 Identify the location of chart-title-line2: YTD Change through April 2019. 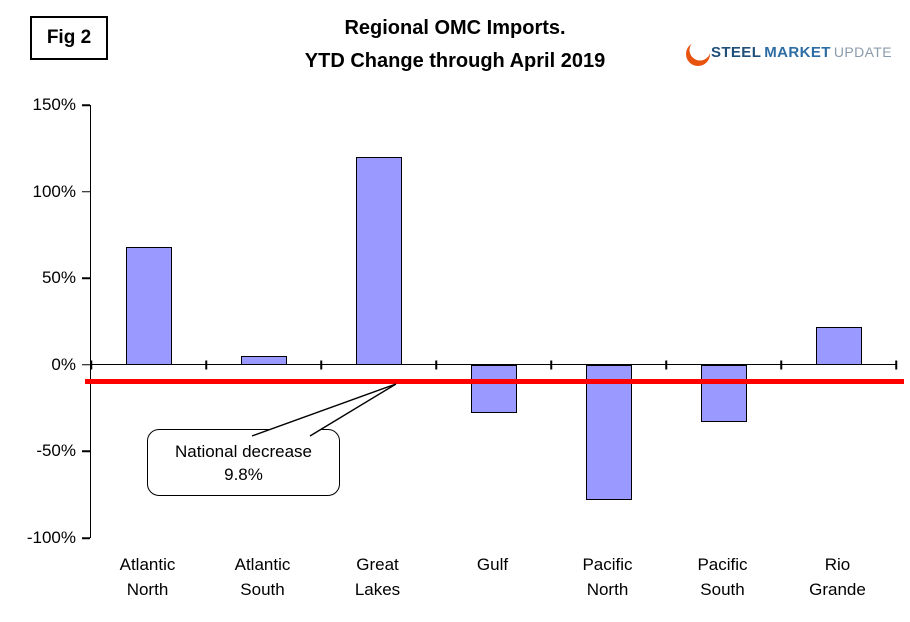
(455, 61).